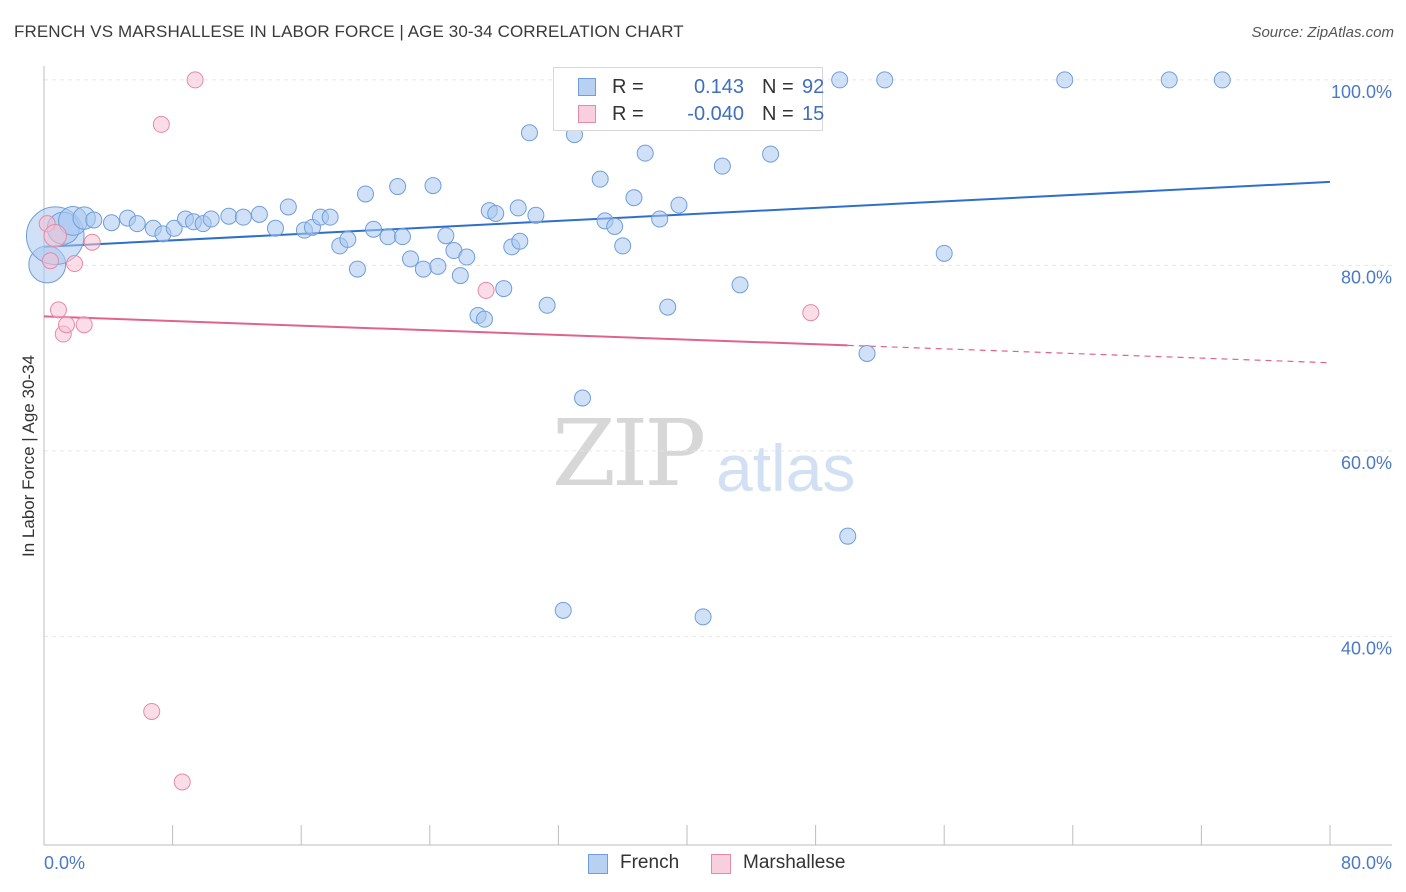 The image size is (1406, 892). I want to click on chart-source: Source: ZipAtlas.com, so click(1322, 32).